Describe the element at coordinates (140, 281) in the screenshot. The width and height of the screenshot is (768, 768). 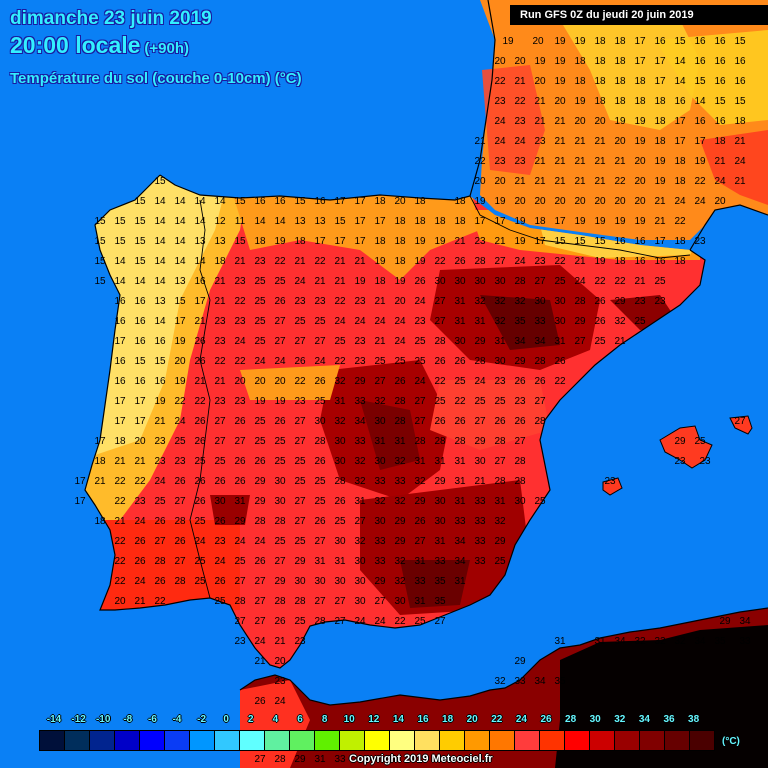
I see `temperature-value: 14` at that location.